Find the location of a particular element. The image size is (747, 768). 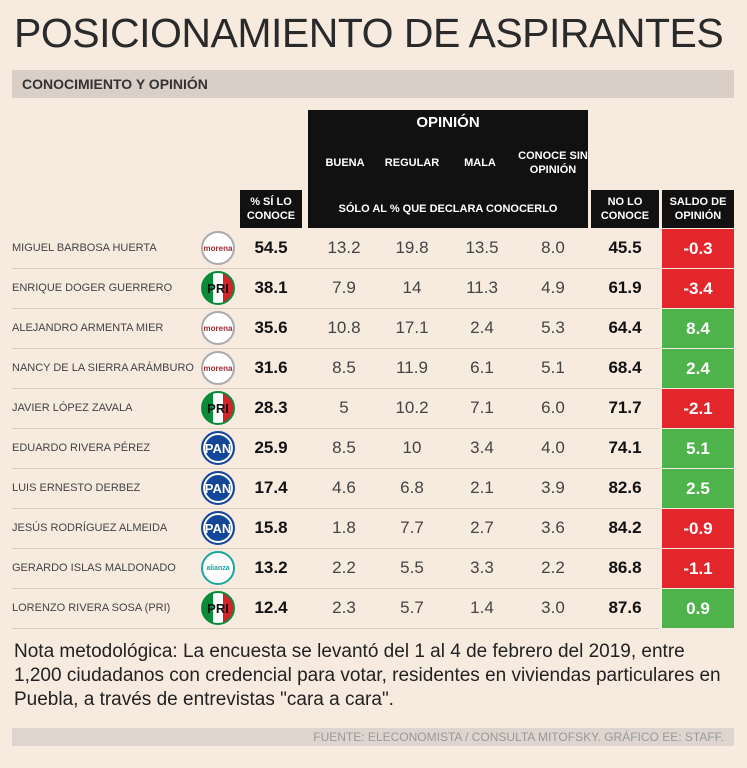

opinion-value: 4.9 is located at coordinates (553, 287).